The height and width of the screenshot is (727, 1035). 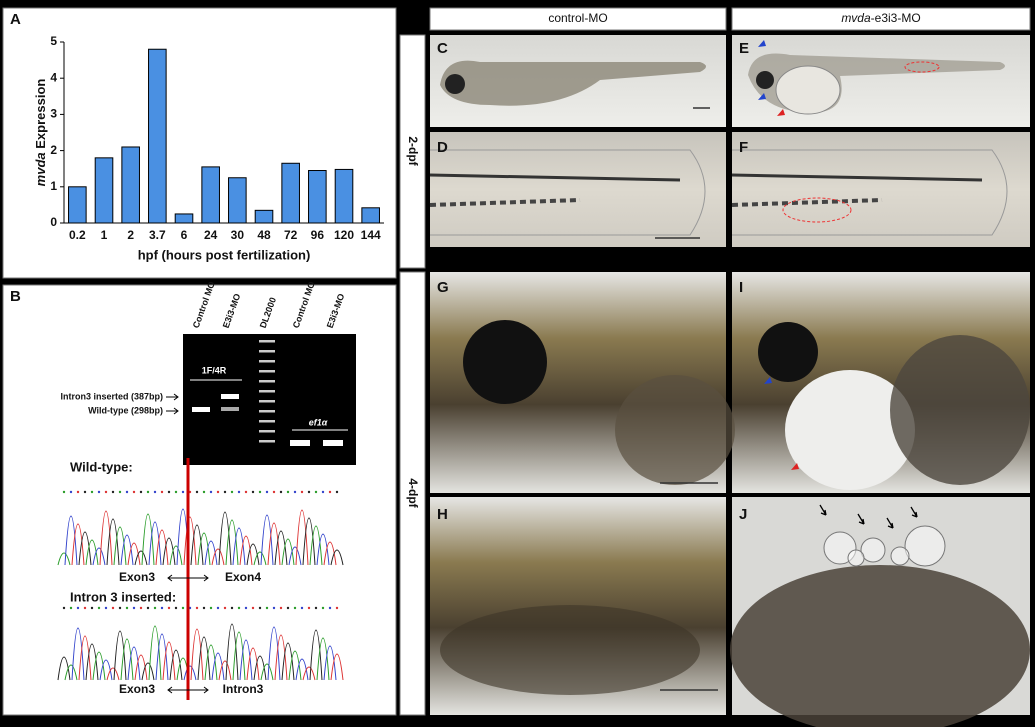 I want to click on exon-label: Exon4, so click(x=243, y=577).